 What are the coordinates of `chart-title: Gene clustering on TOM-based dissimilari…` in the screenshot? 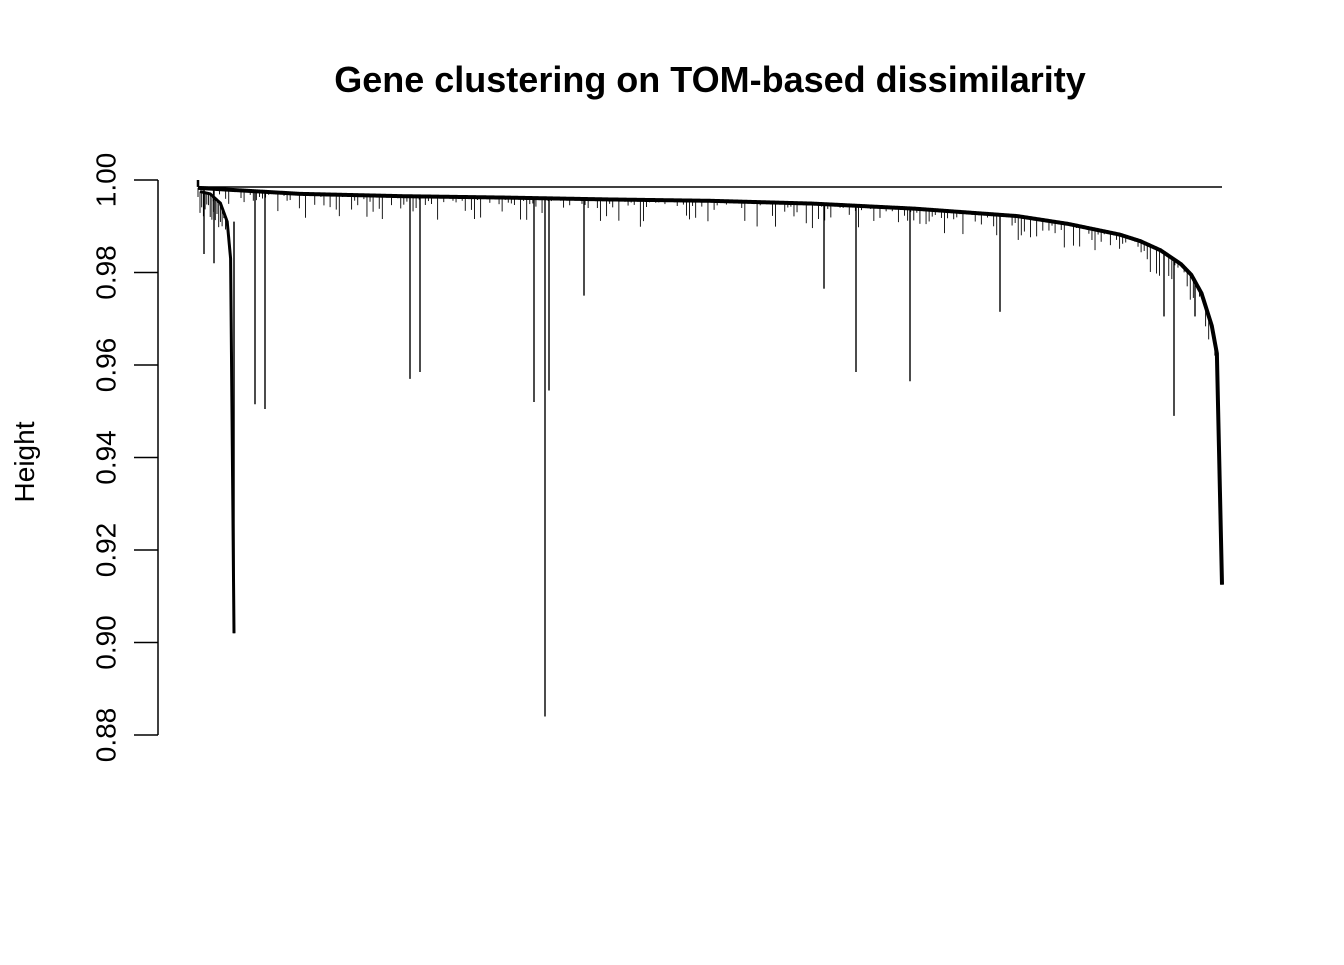 It's located at (710, 79).